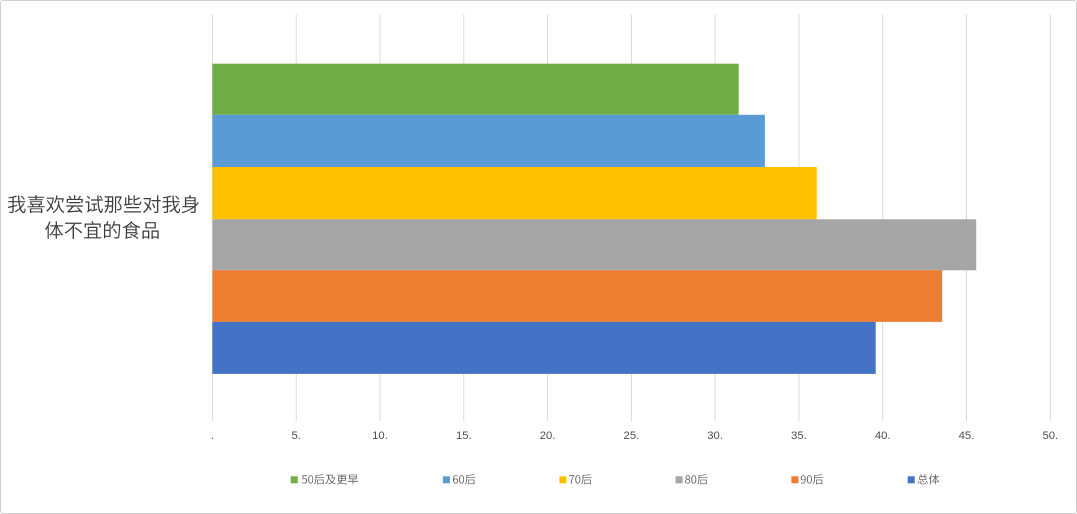  I want to click on svg-text: 40., so click(883, 436).